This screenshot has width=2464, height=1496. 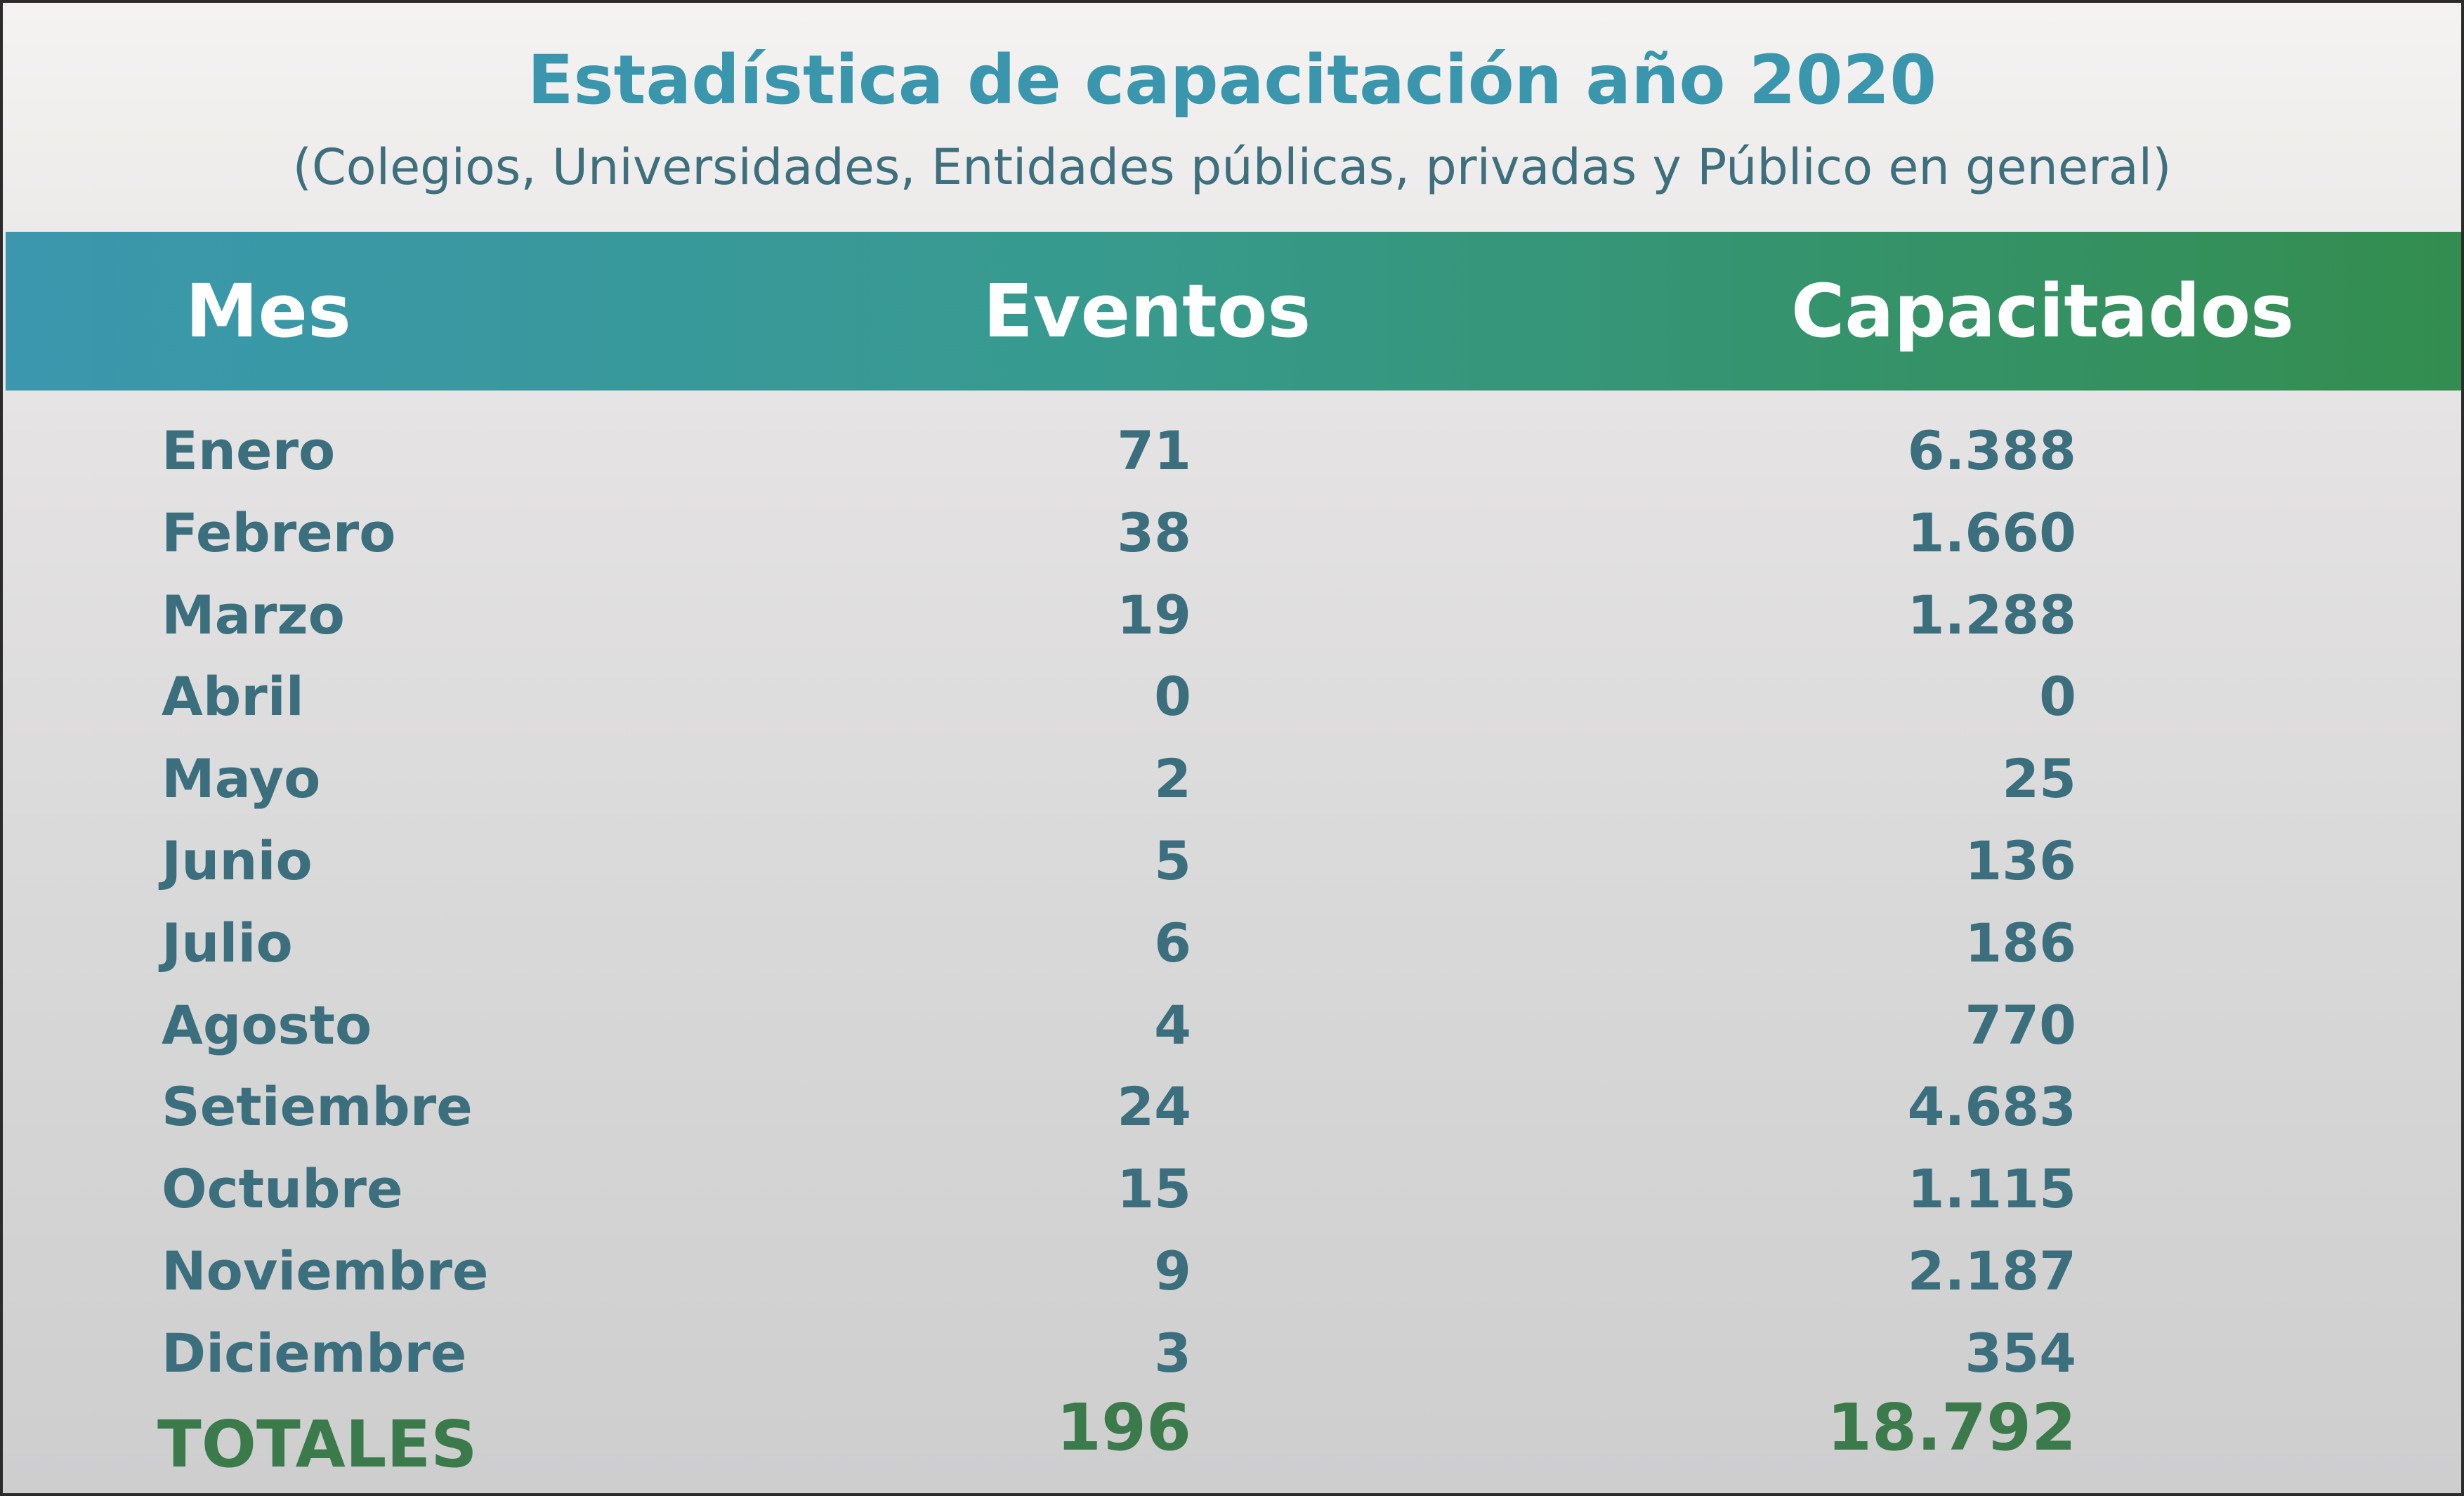 What do you see at coordinates (1154, 1107) in the screenshot?
I see `cell-eventos: 24` at bounding box center [1154, 1107].